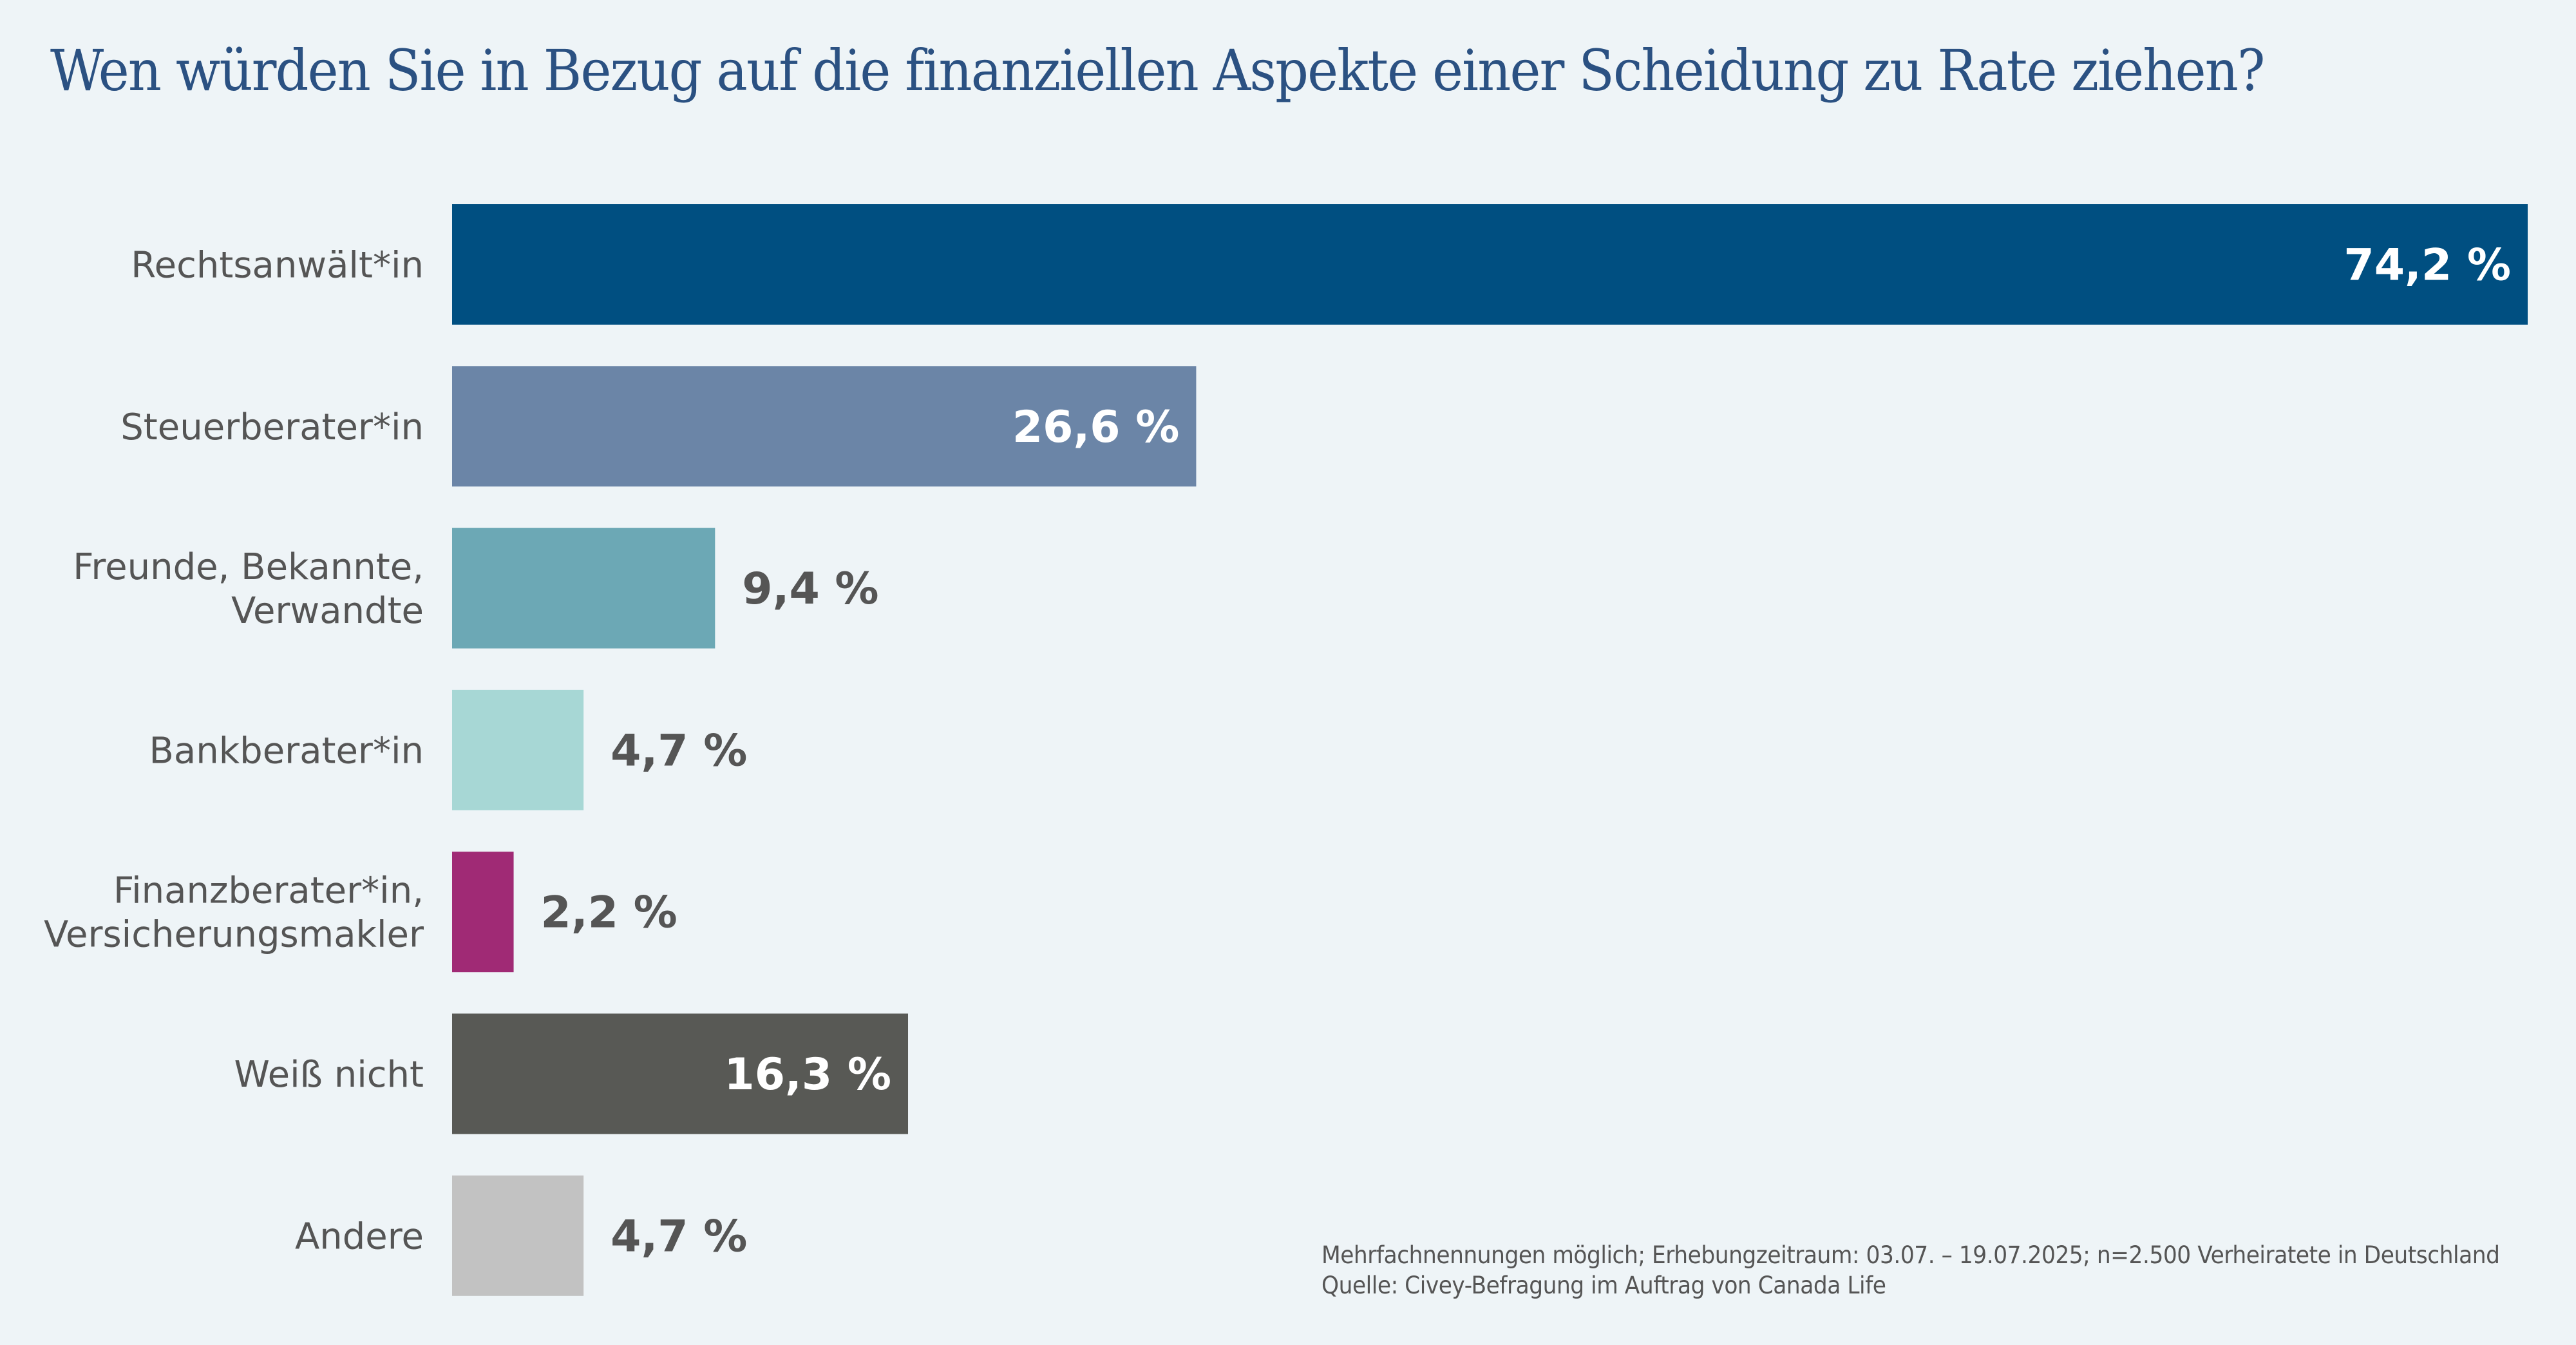 This screenshot has height=1345, width=2576. Describe the element at coordinates (286, 751) in the screenshot. I see `category-label: Bankberater*in` at that location.